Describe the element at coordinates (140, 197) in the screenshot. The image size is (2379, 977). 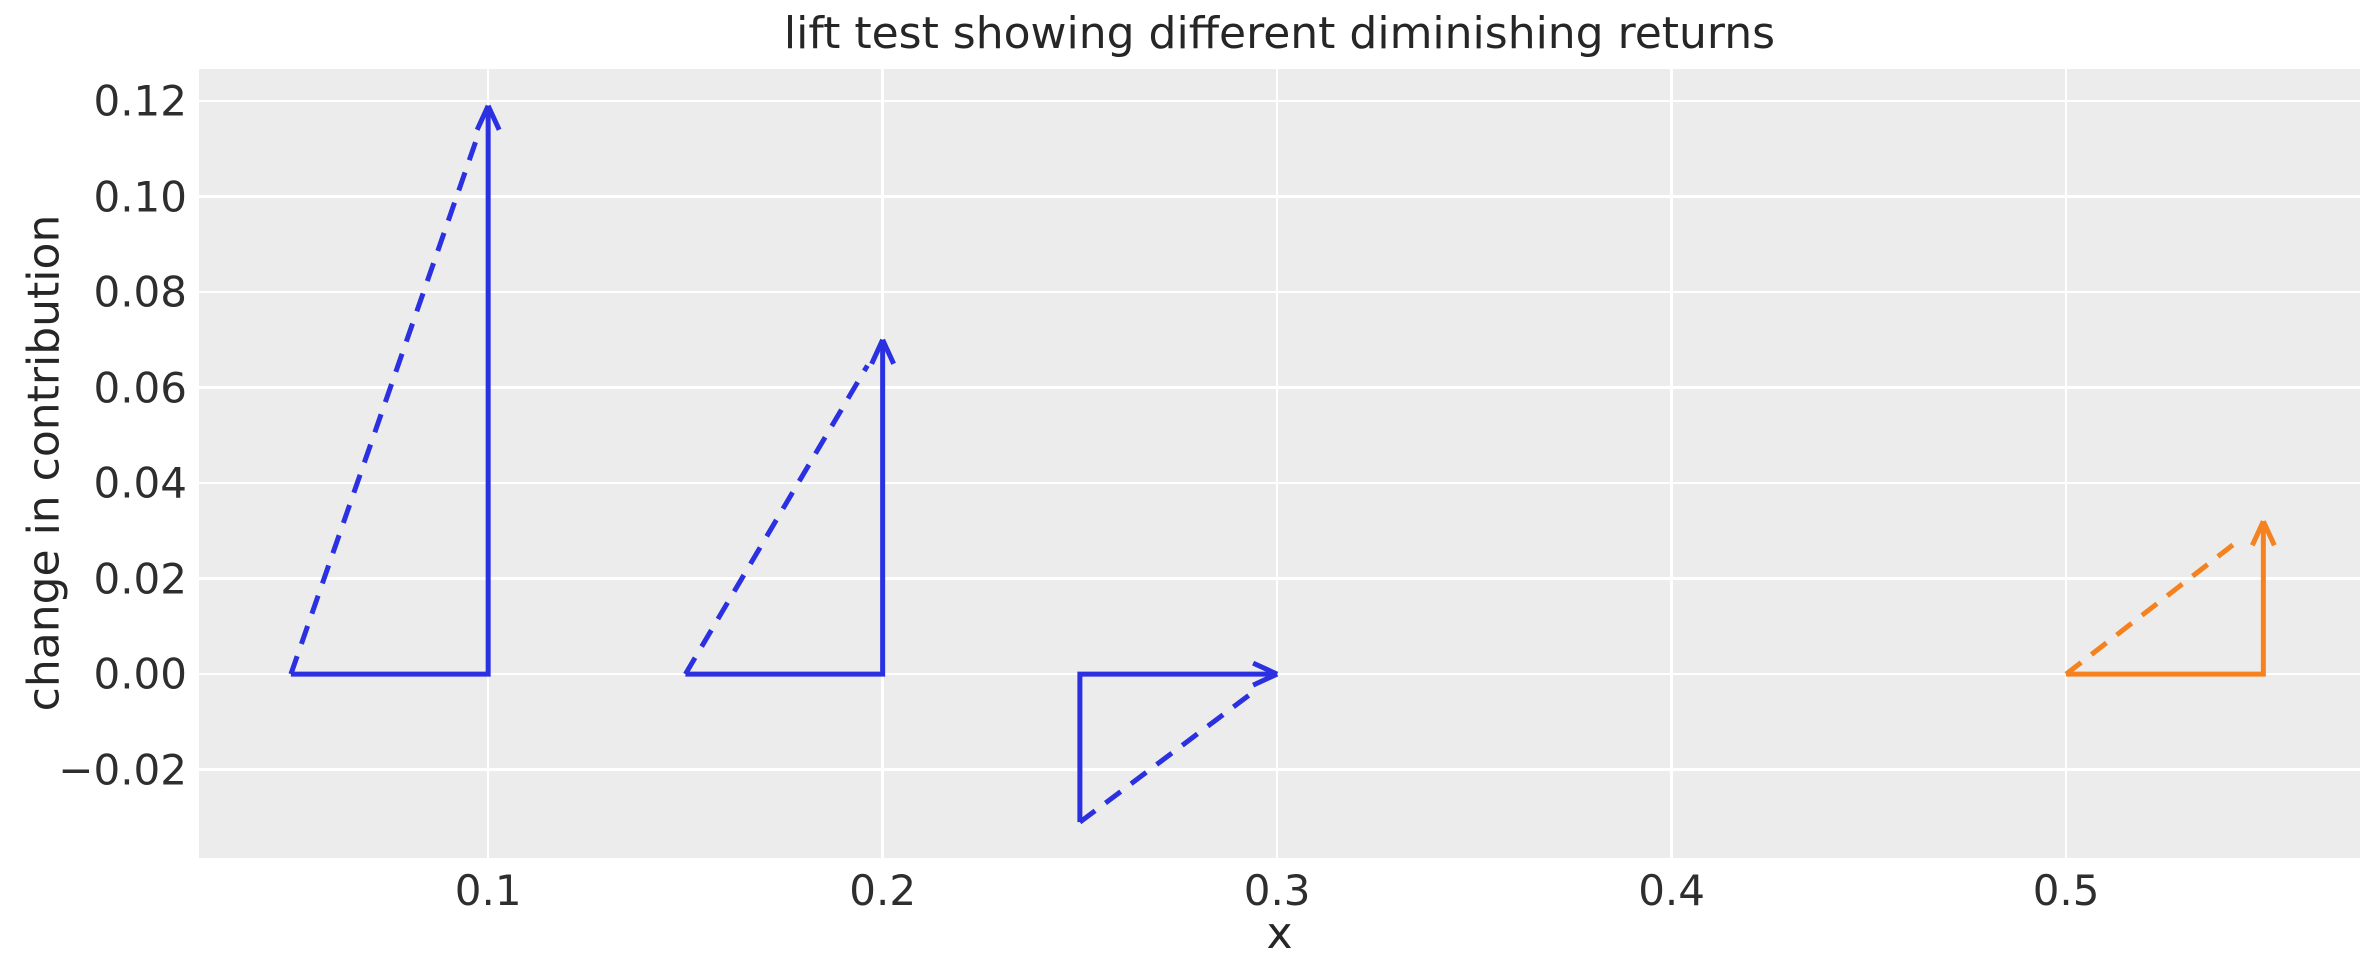
I see `y-tick-label: 0.10` at that location.